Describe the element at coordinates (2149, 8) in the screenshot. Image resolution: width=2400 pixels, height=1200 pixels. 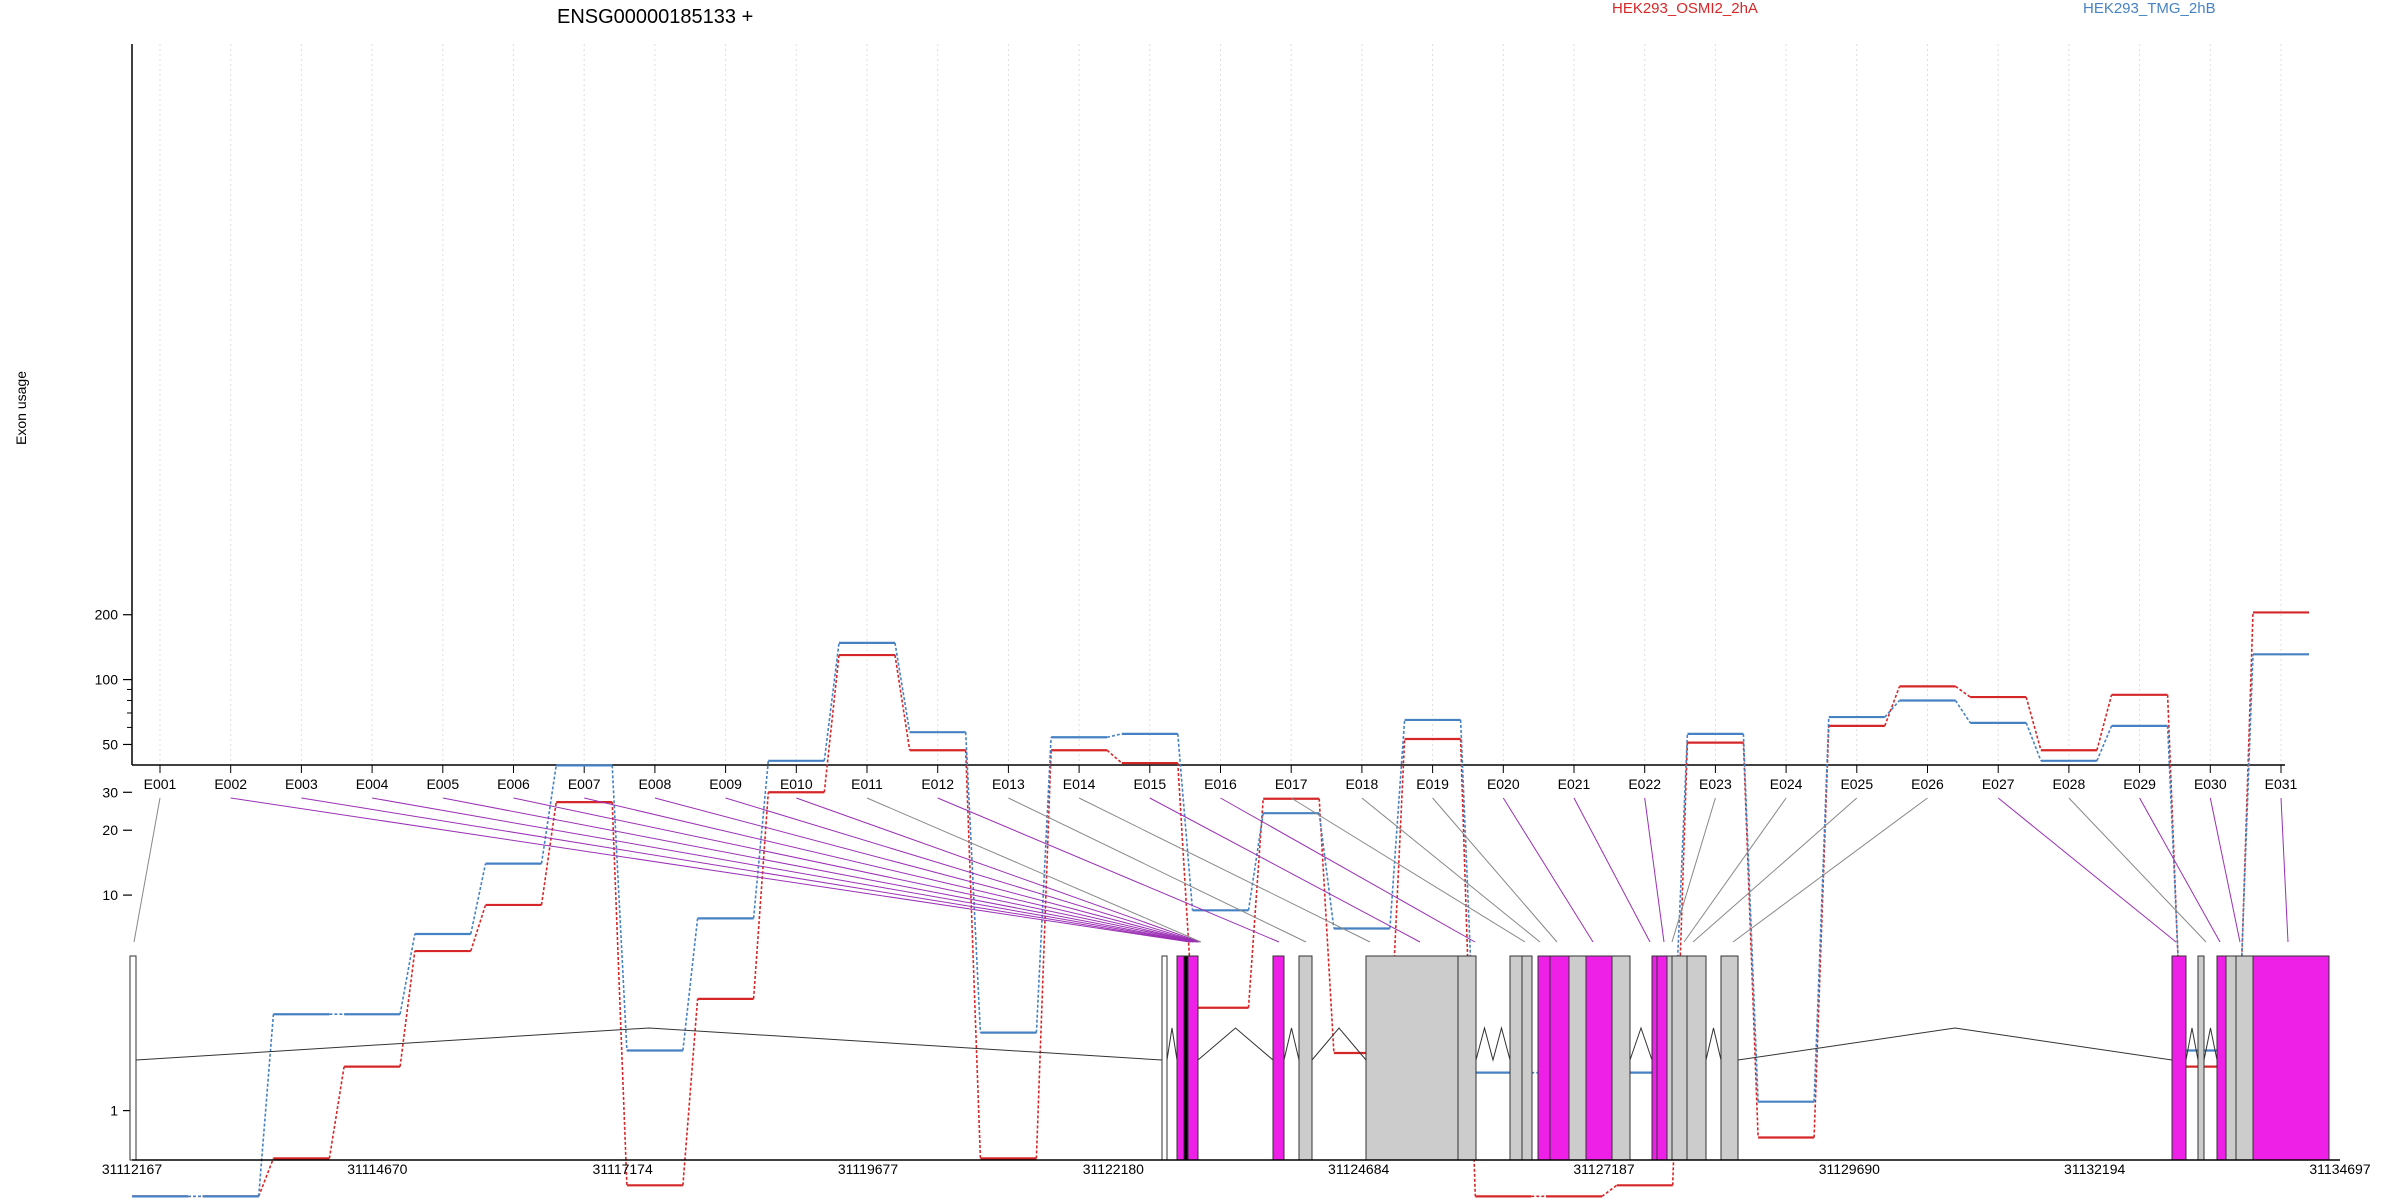
I see `legend-item-tmg: HEK293_TMG_2hB` at that location.